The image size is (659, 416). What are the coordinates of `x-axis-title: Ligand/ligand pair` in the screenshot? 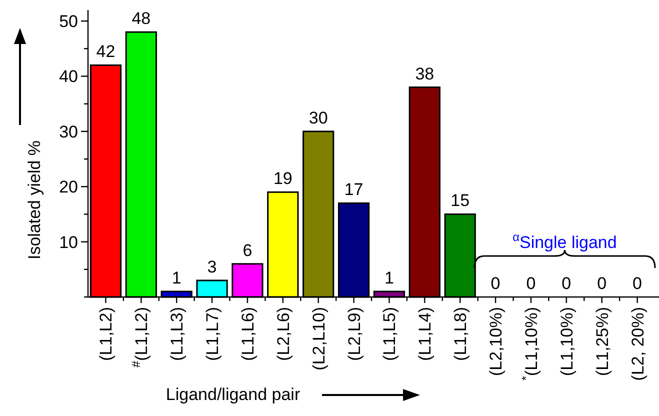 It's located at (233, 394).